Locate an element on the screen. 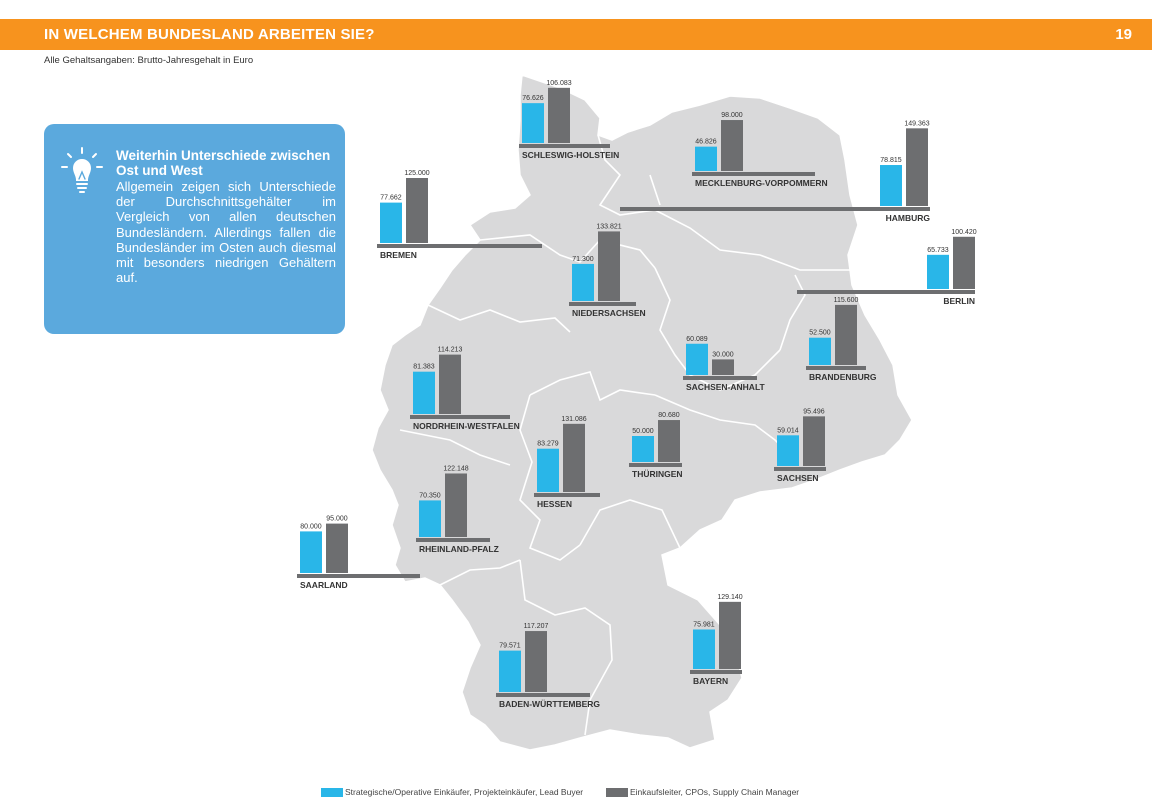 This screenshot has width=1152, height=812. state-label-saarland: SAARLAND is located at coordinates (324, 585).